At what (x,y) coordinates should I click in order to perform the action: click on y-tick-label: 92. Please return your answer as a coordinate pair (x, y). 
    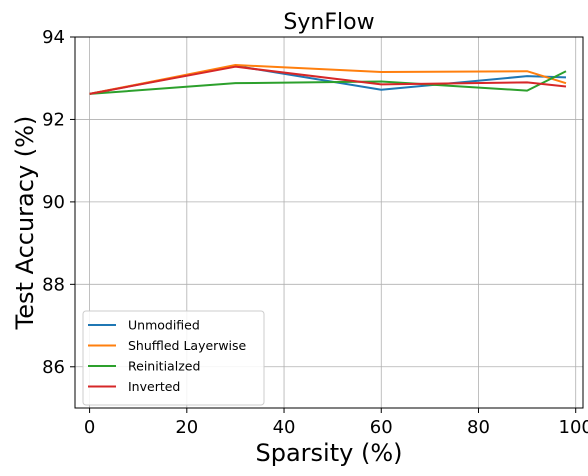
    Looking at the image, I should click on (53, 119).